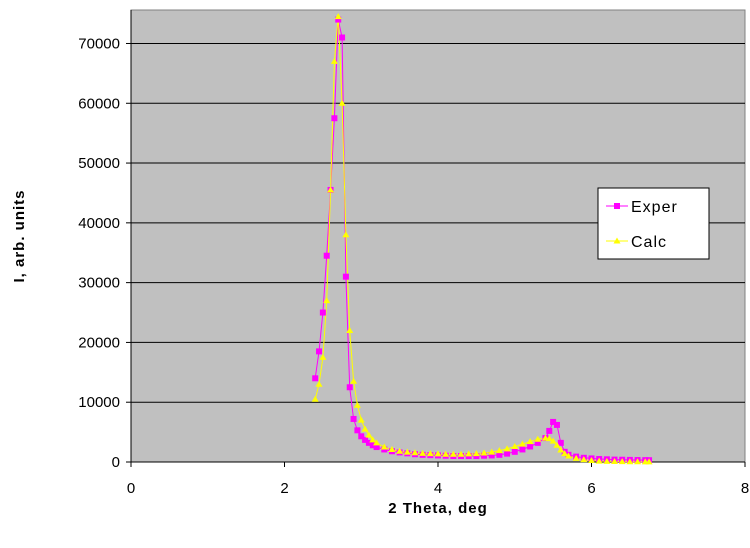 The image size is (750, 548). What do you see at coordinates (99, 283) in the screenshot?
I see `y-tick-label: 30000` at bounding box center [99, 283].